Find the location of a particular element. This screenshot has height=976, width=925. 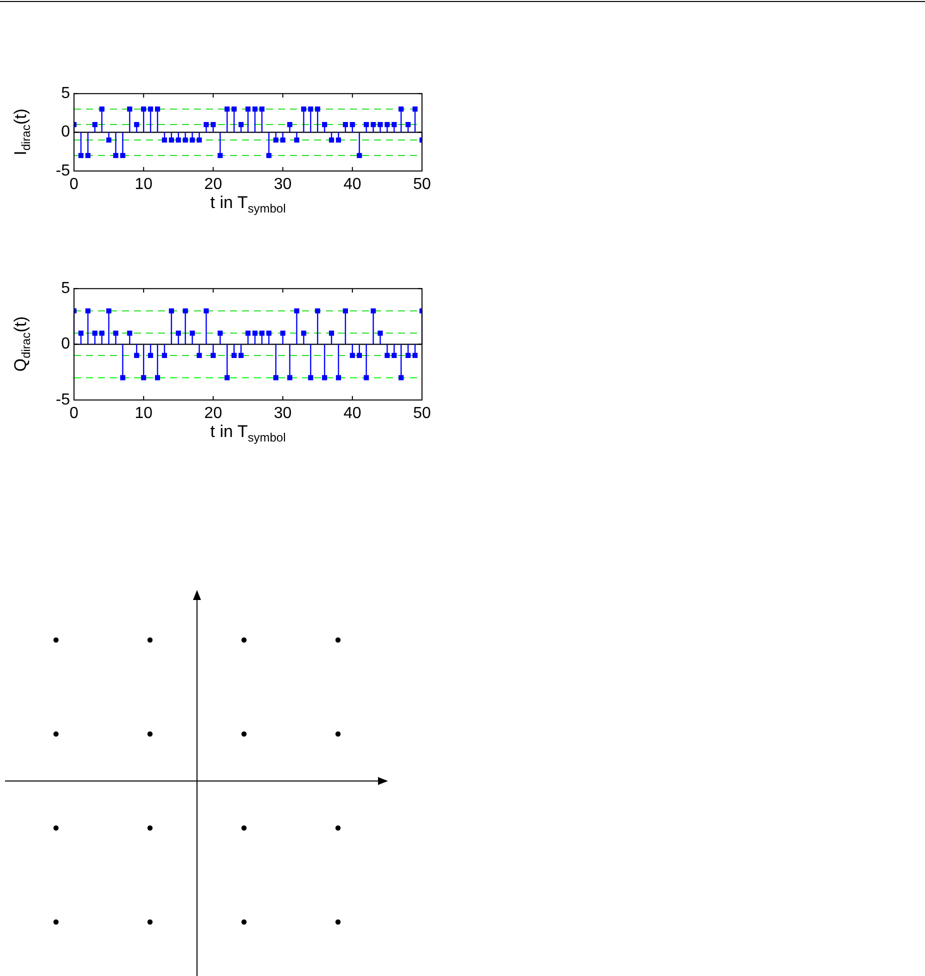

y-tick-label: 5 is located at coordinates (65, 289).